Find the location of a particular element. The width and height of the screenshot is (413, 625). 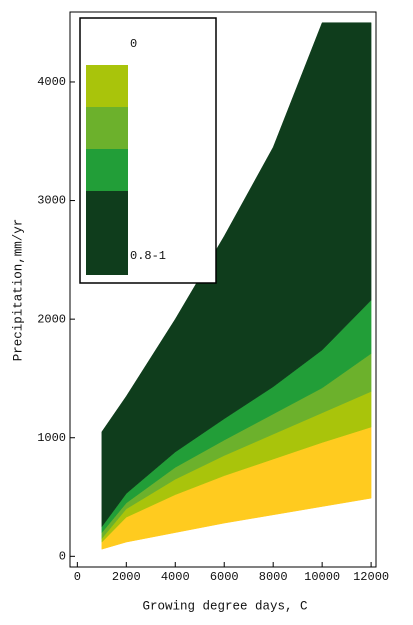

y-tick-label: 4000 is located at coordinates (51, 82).